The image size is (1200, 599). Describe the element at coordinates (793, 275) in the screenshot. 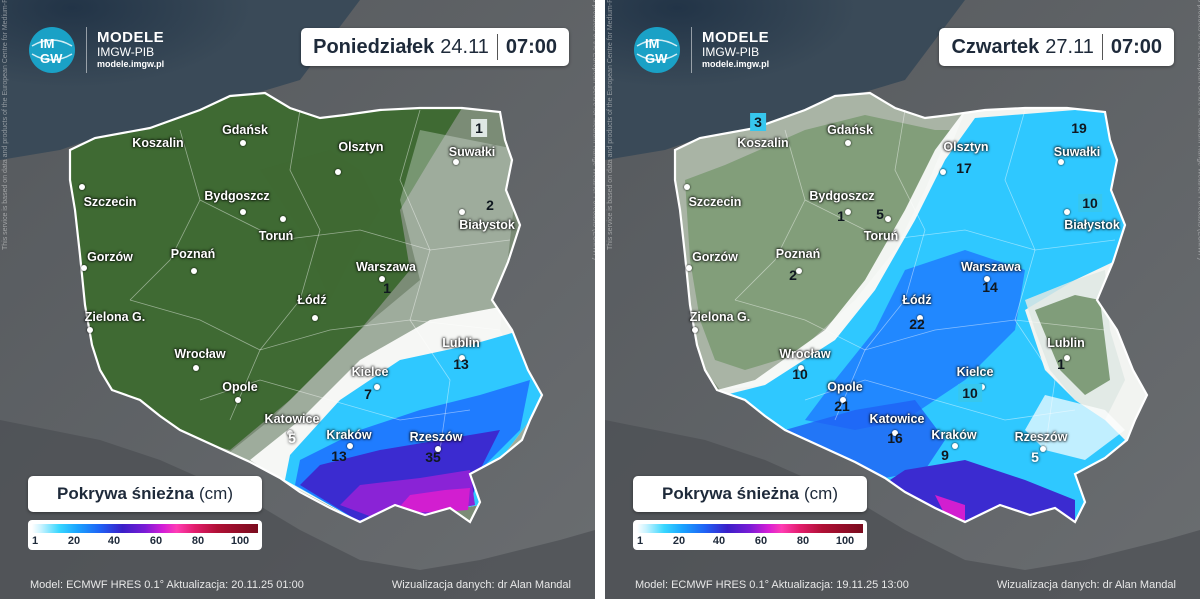

I see `snow-depth-value-poznan: 2` at that location.